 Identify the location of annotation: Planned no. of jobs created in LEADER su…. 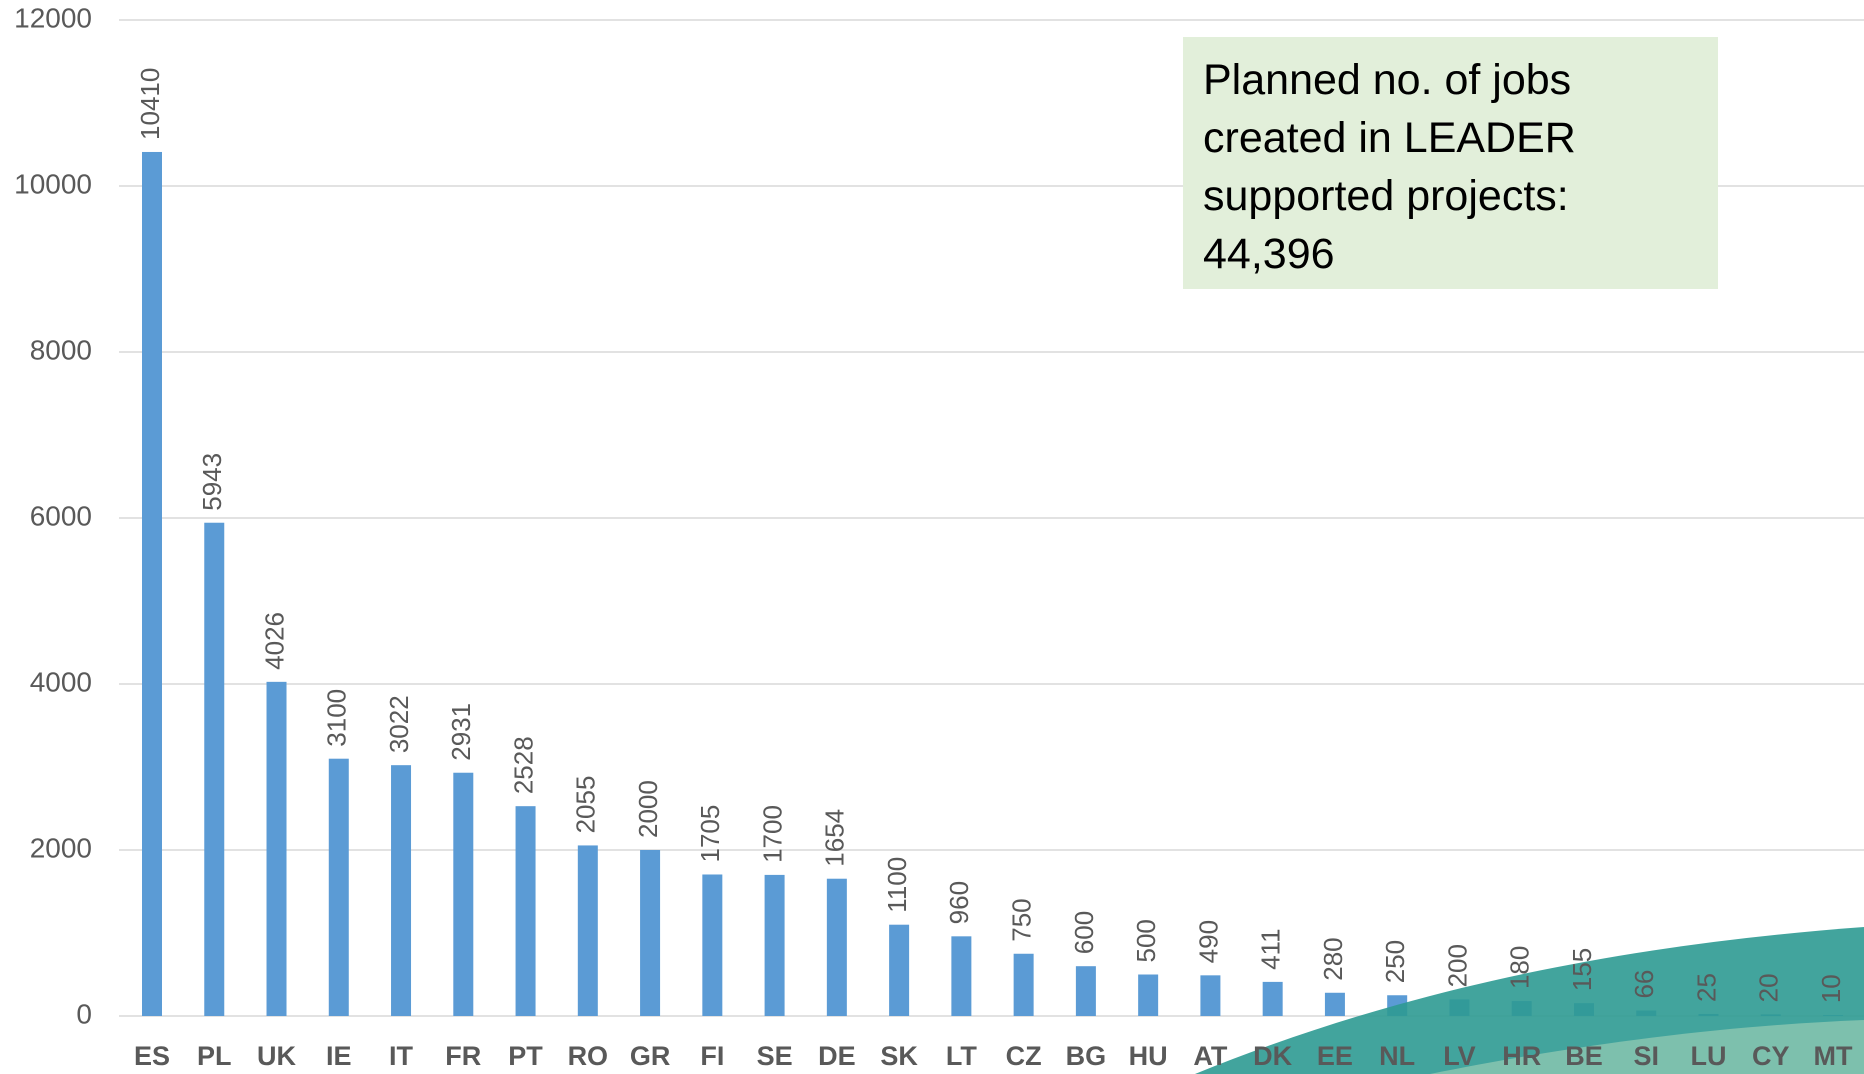
(1450, 163).